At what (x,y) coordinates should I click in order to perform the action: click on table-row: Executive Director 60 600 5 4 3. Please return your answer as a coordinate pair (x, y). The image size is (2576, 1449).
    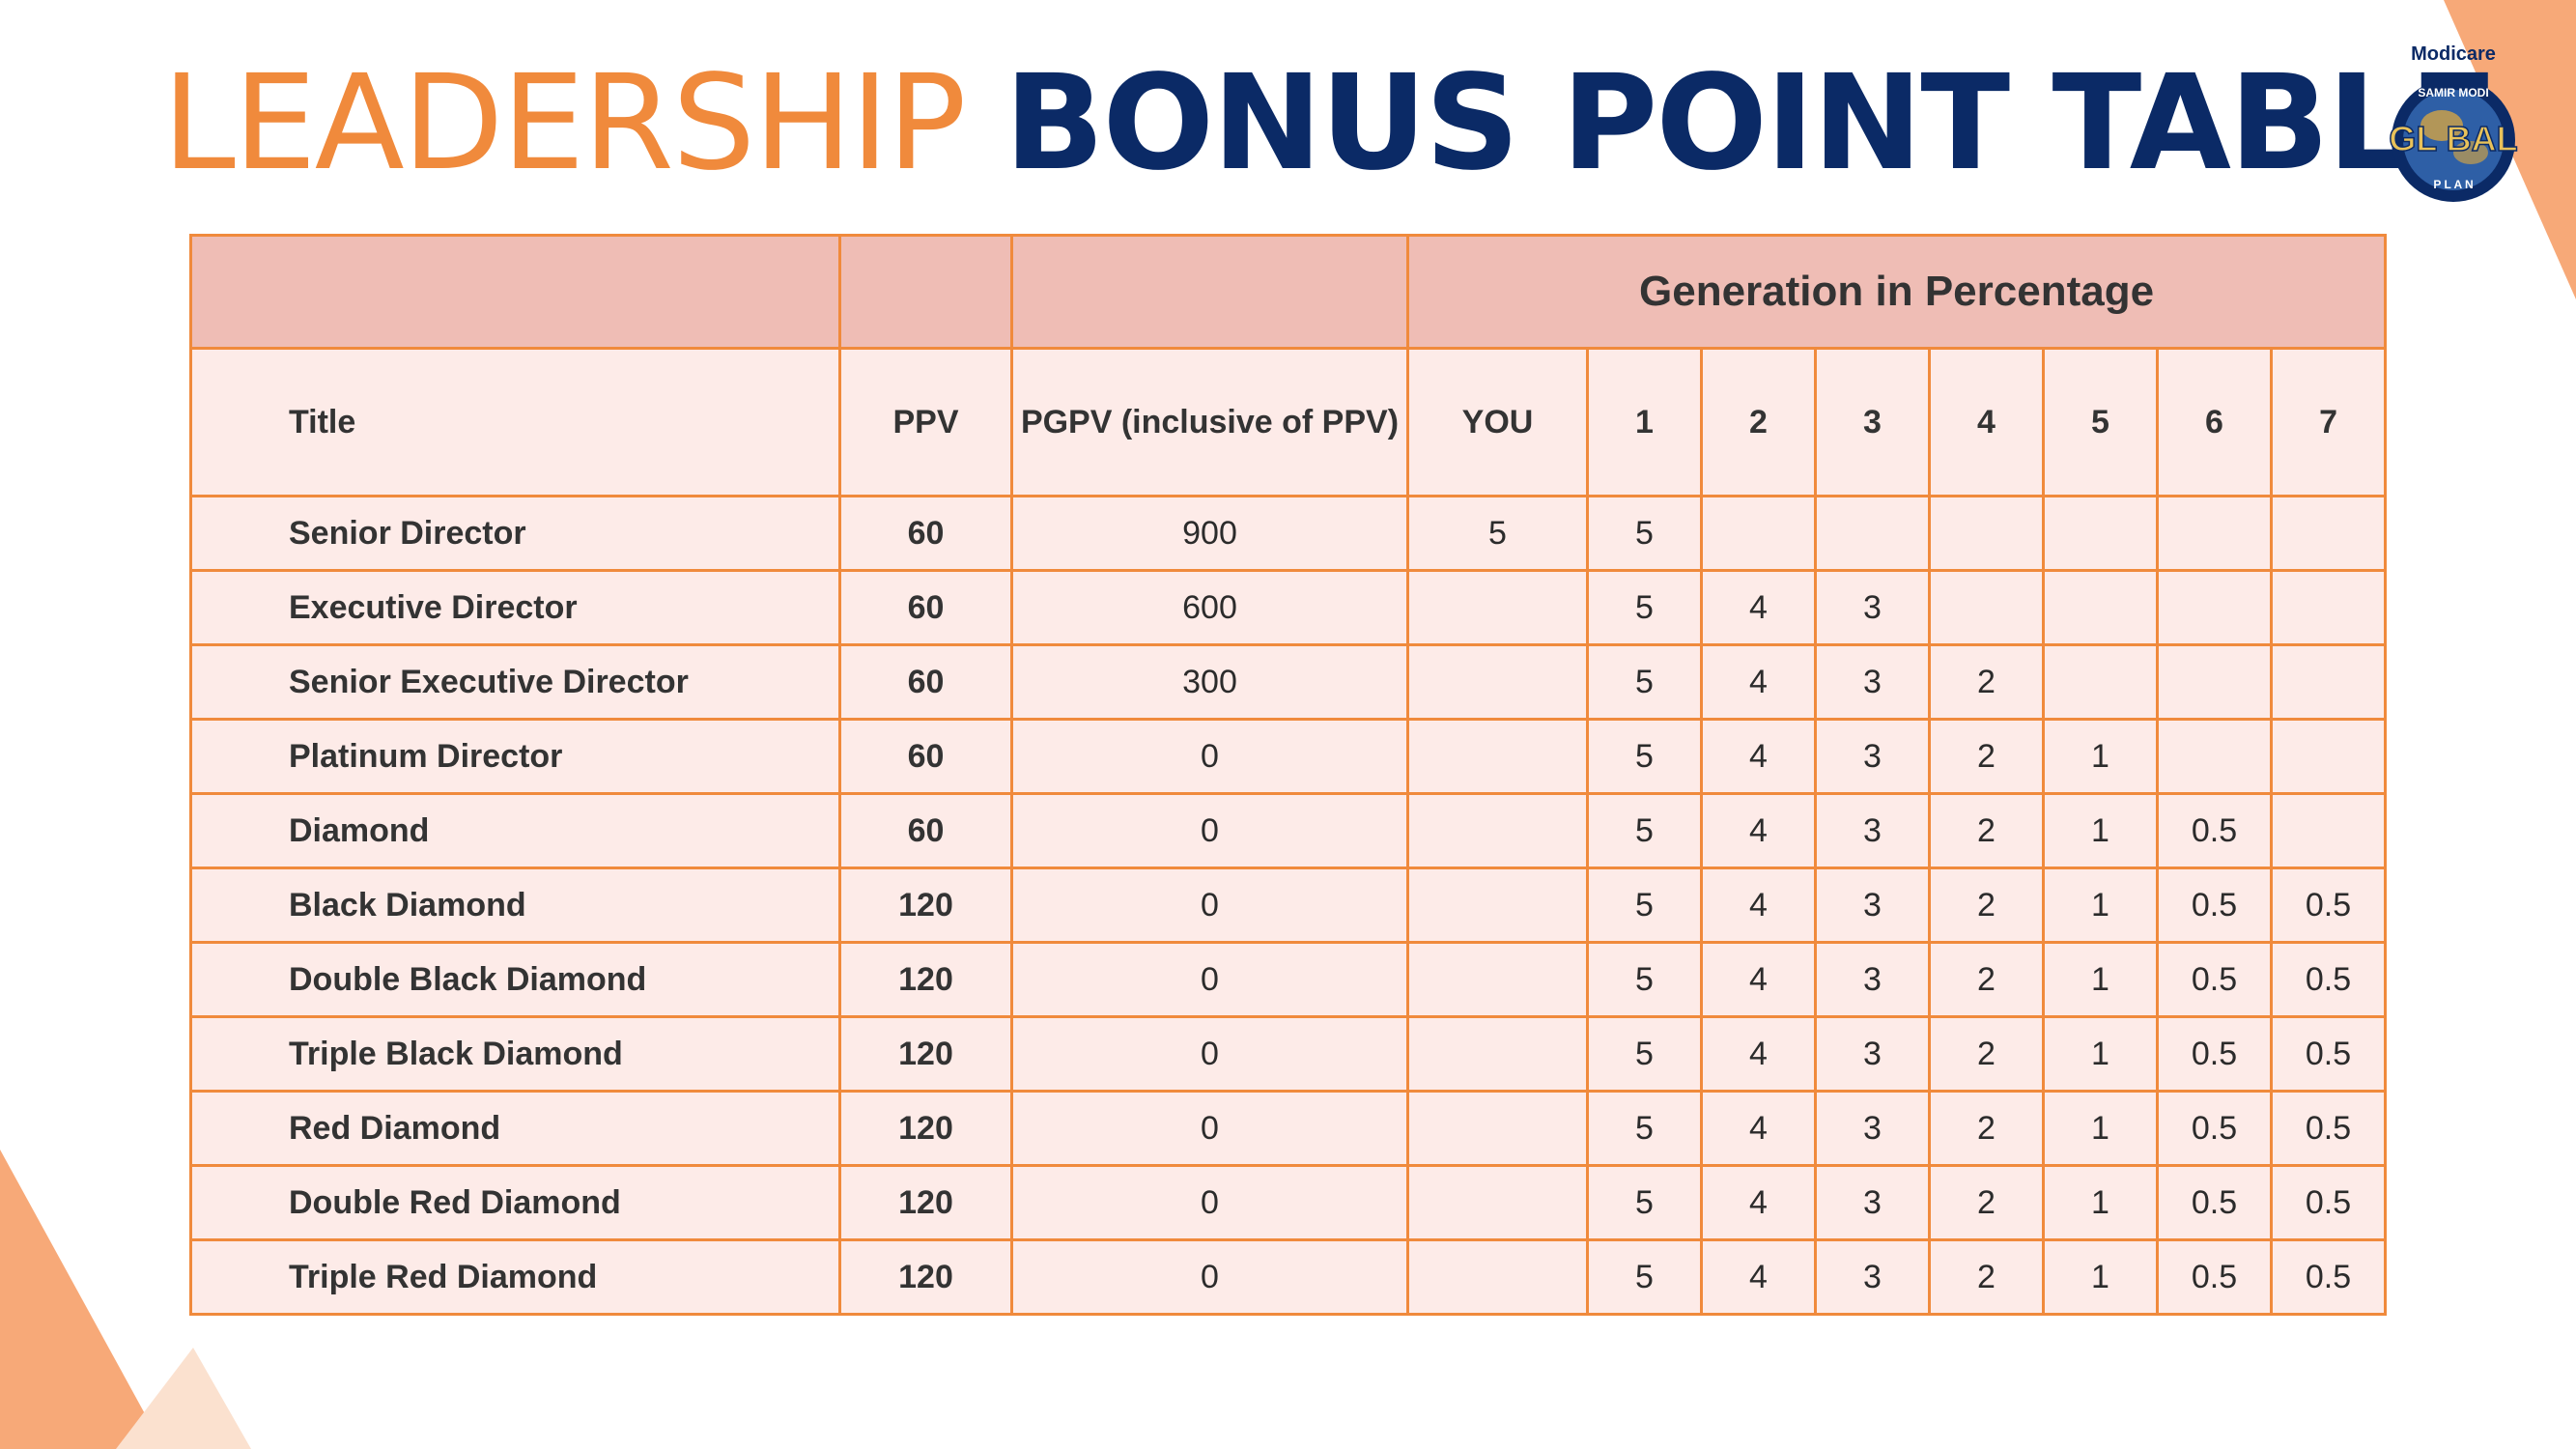
    Looking at the image, I should click on (1288, 607).